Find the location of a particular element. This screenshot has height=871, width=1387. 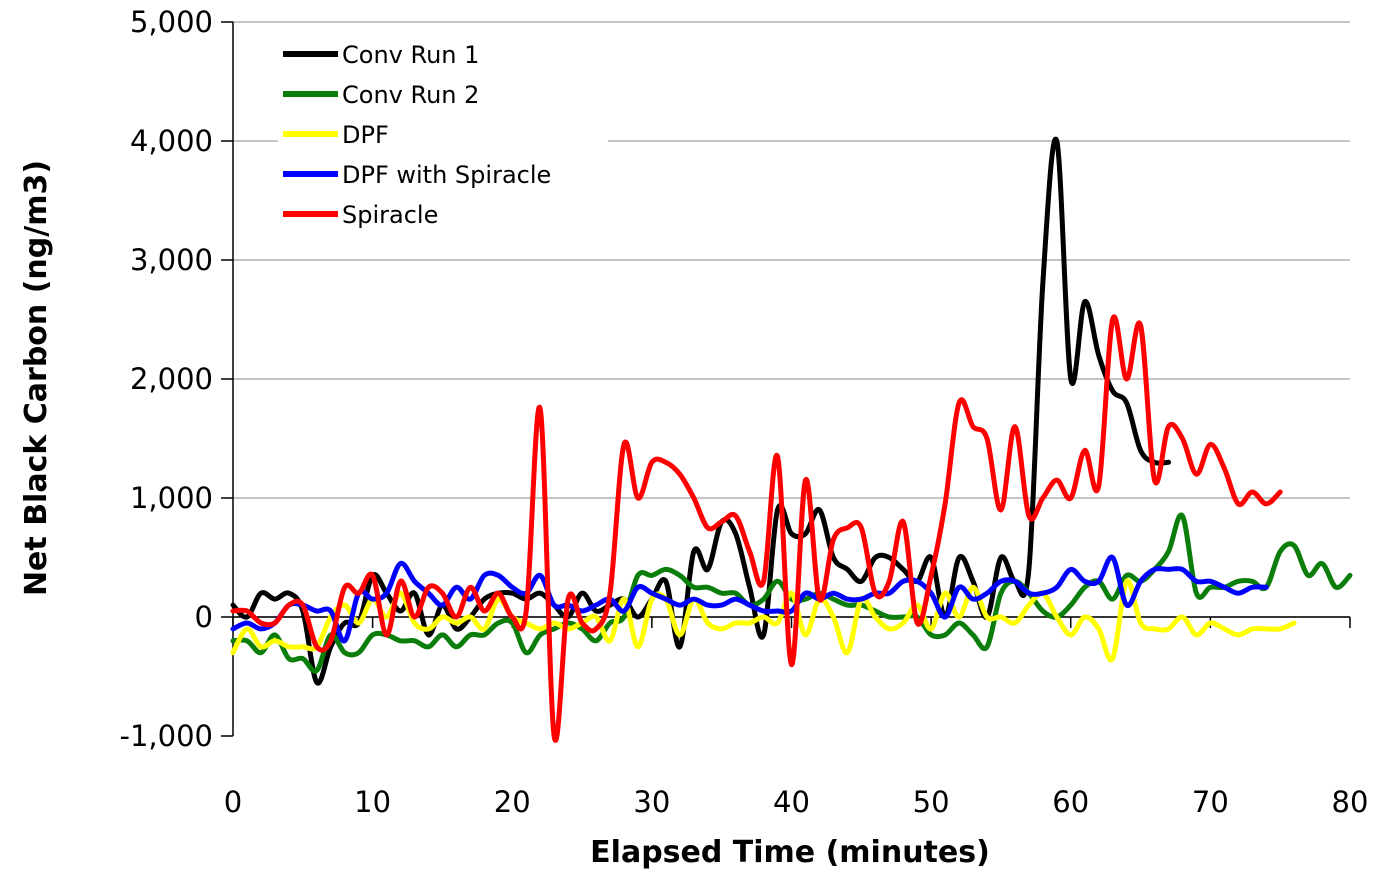

y-tick-label: 4,000 is located at coordinates (171, 141).